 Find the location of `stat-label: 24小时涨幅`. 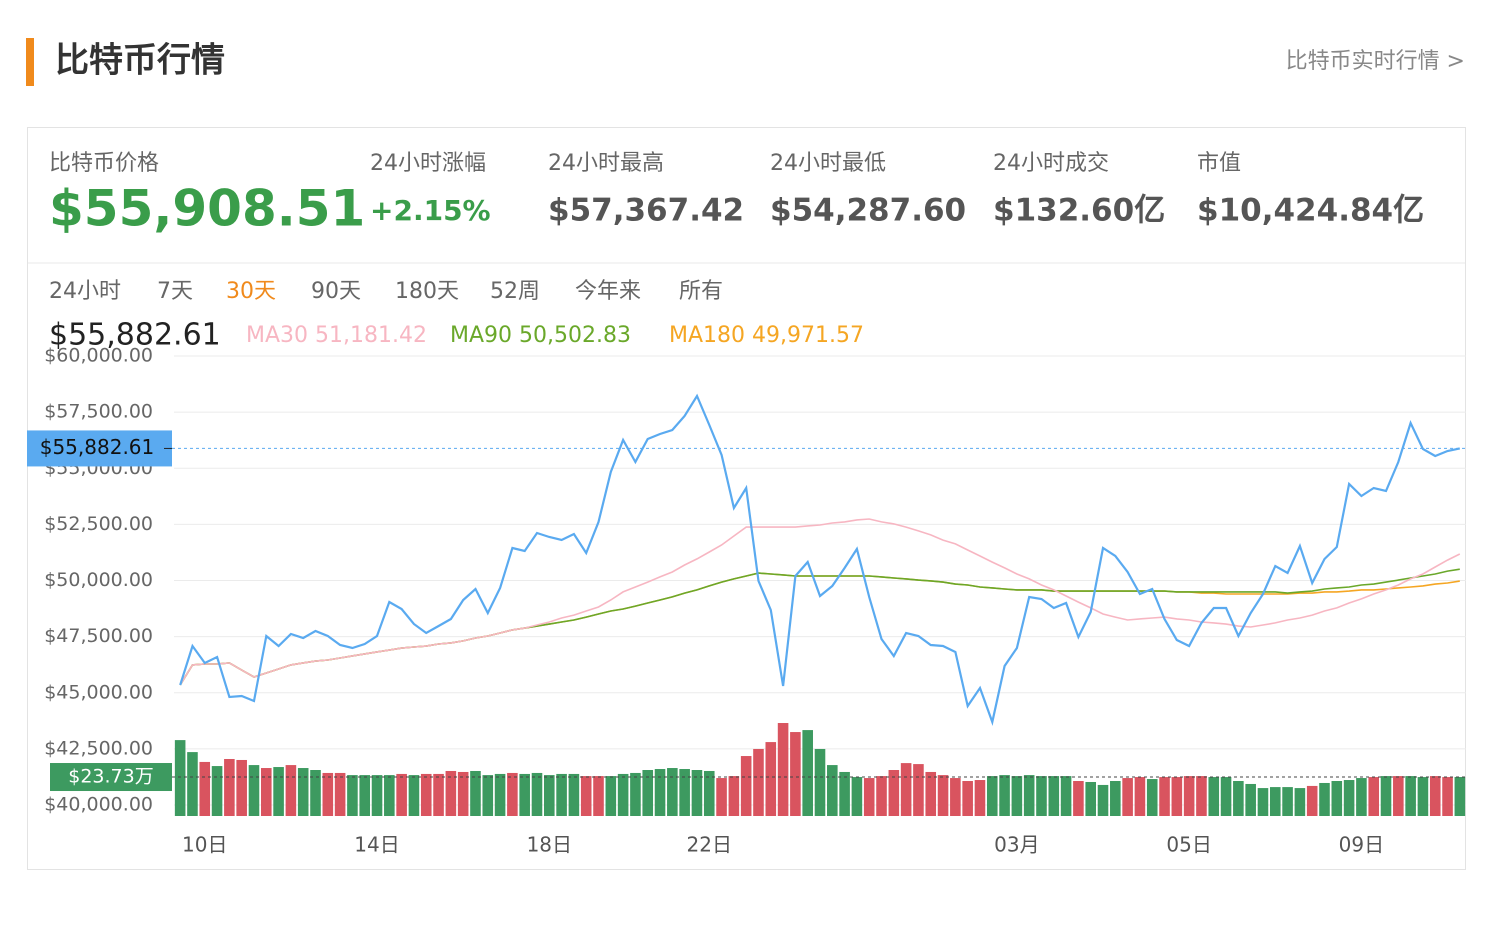

stat-label: 24小时涨幅 is located at coordinates (428, 163).